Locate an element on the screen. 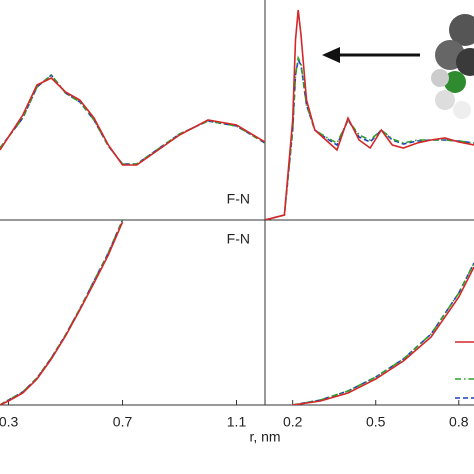 This screenshot has width=474, height=474. x-tick-label: 0.7 is located at coordinates (123, 422).